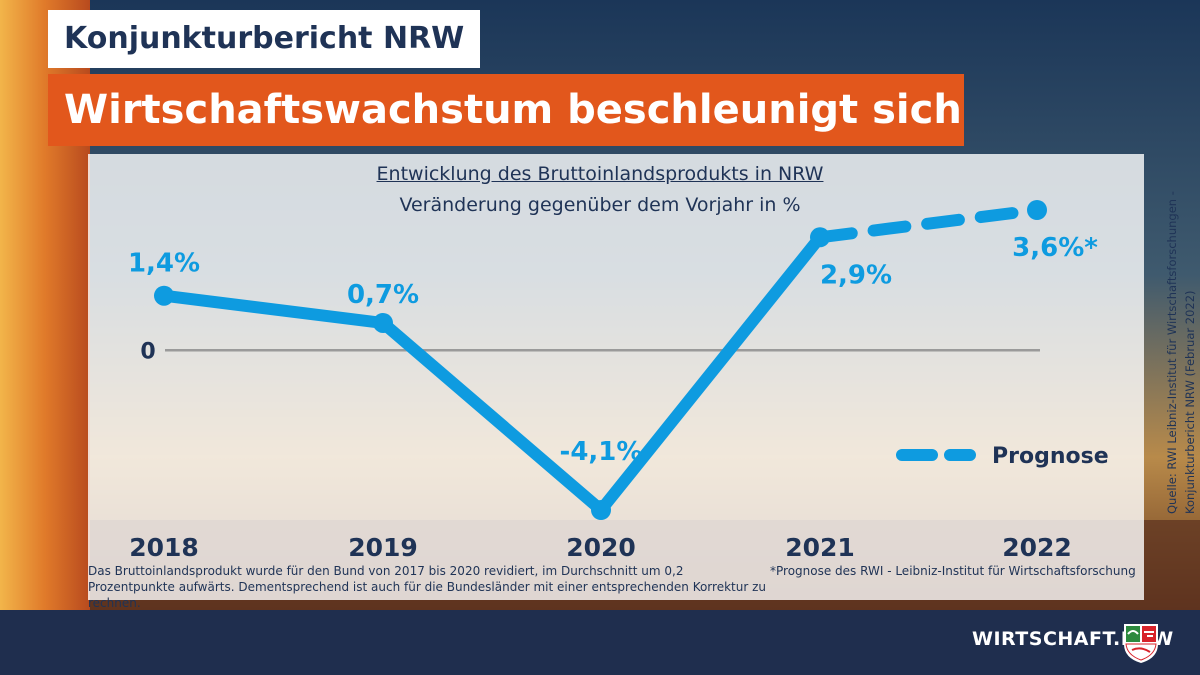 The height and width of the screenshot is (675, 1200). Describe the element at coordinates (1037, 210) in the screenshot. I see `data-point-2022` at that location.